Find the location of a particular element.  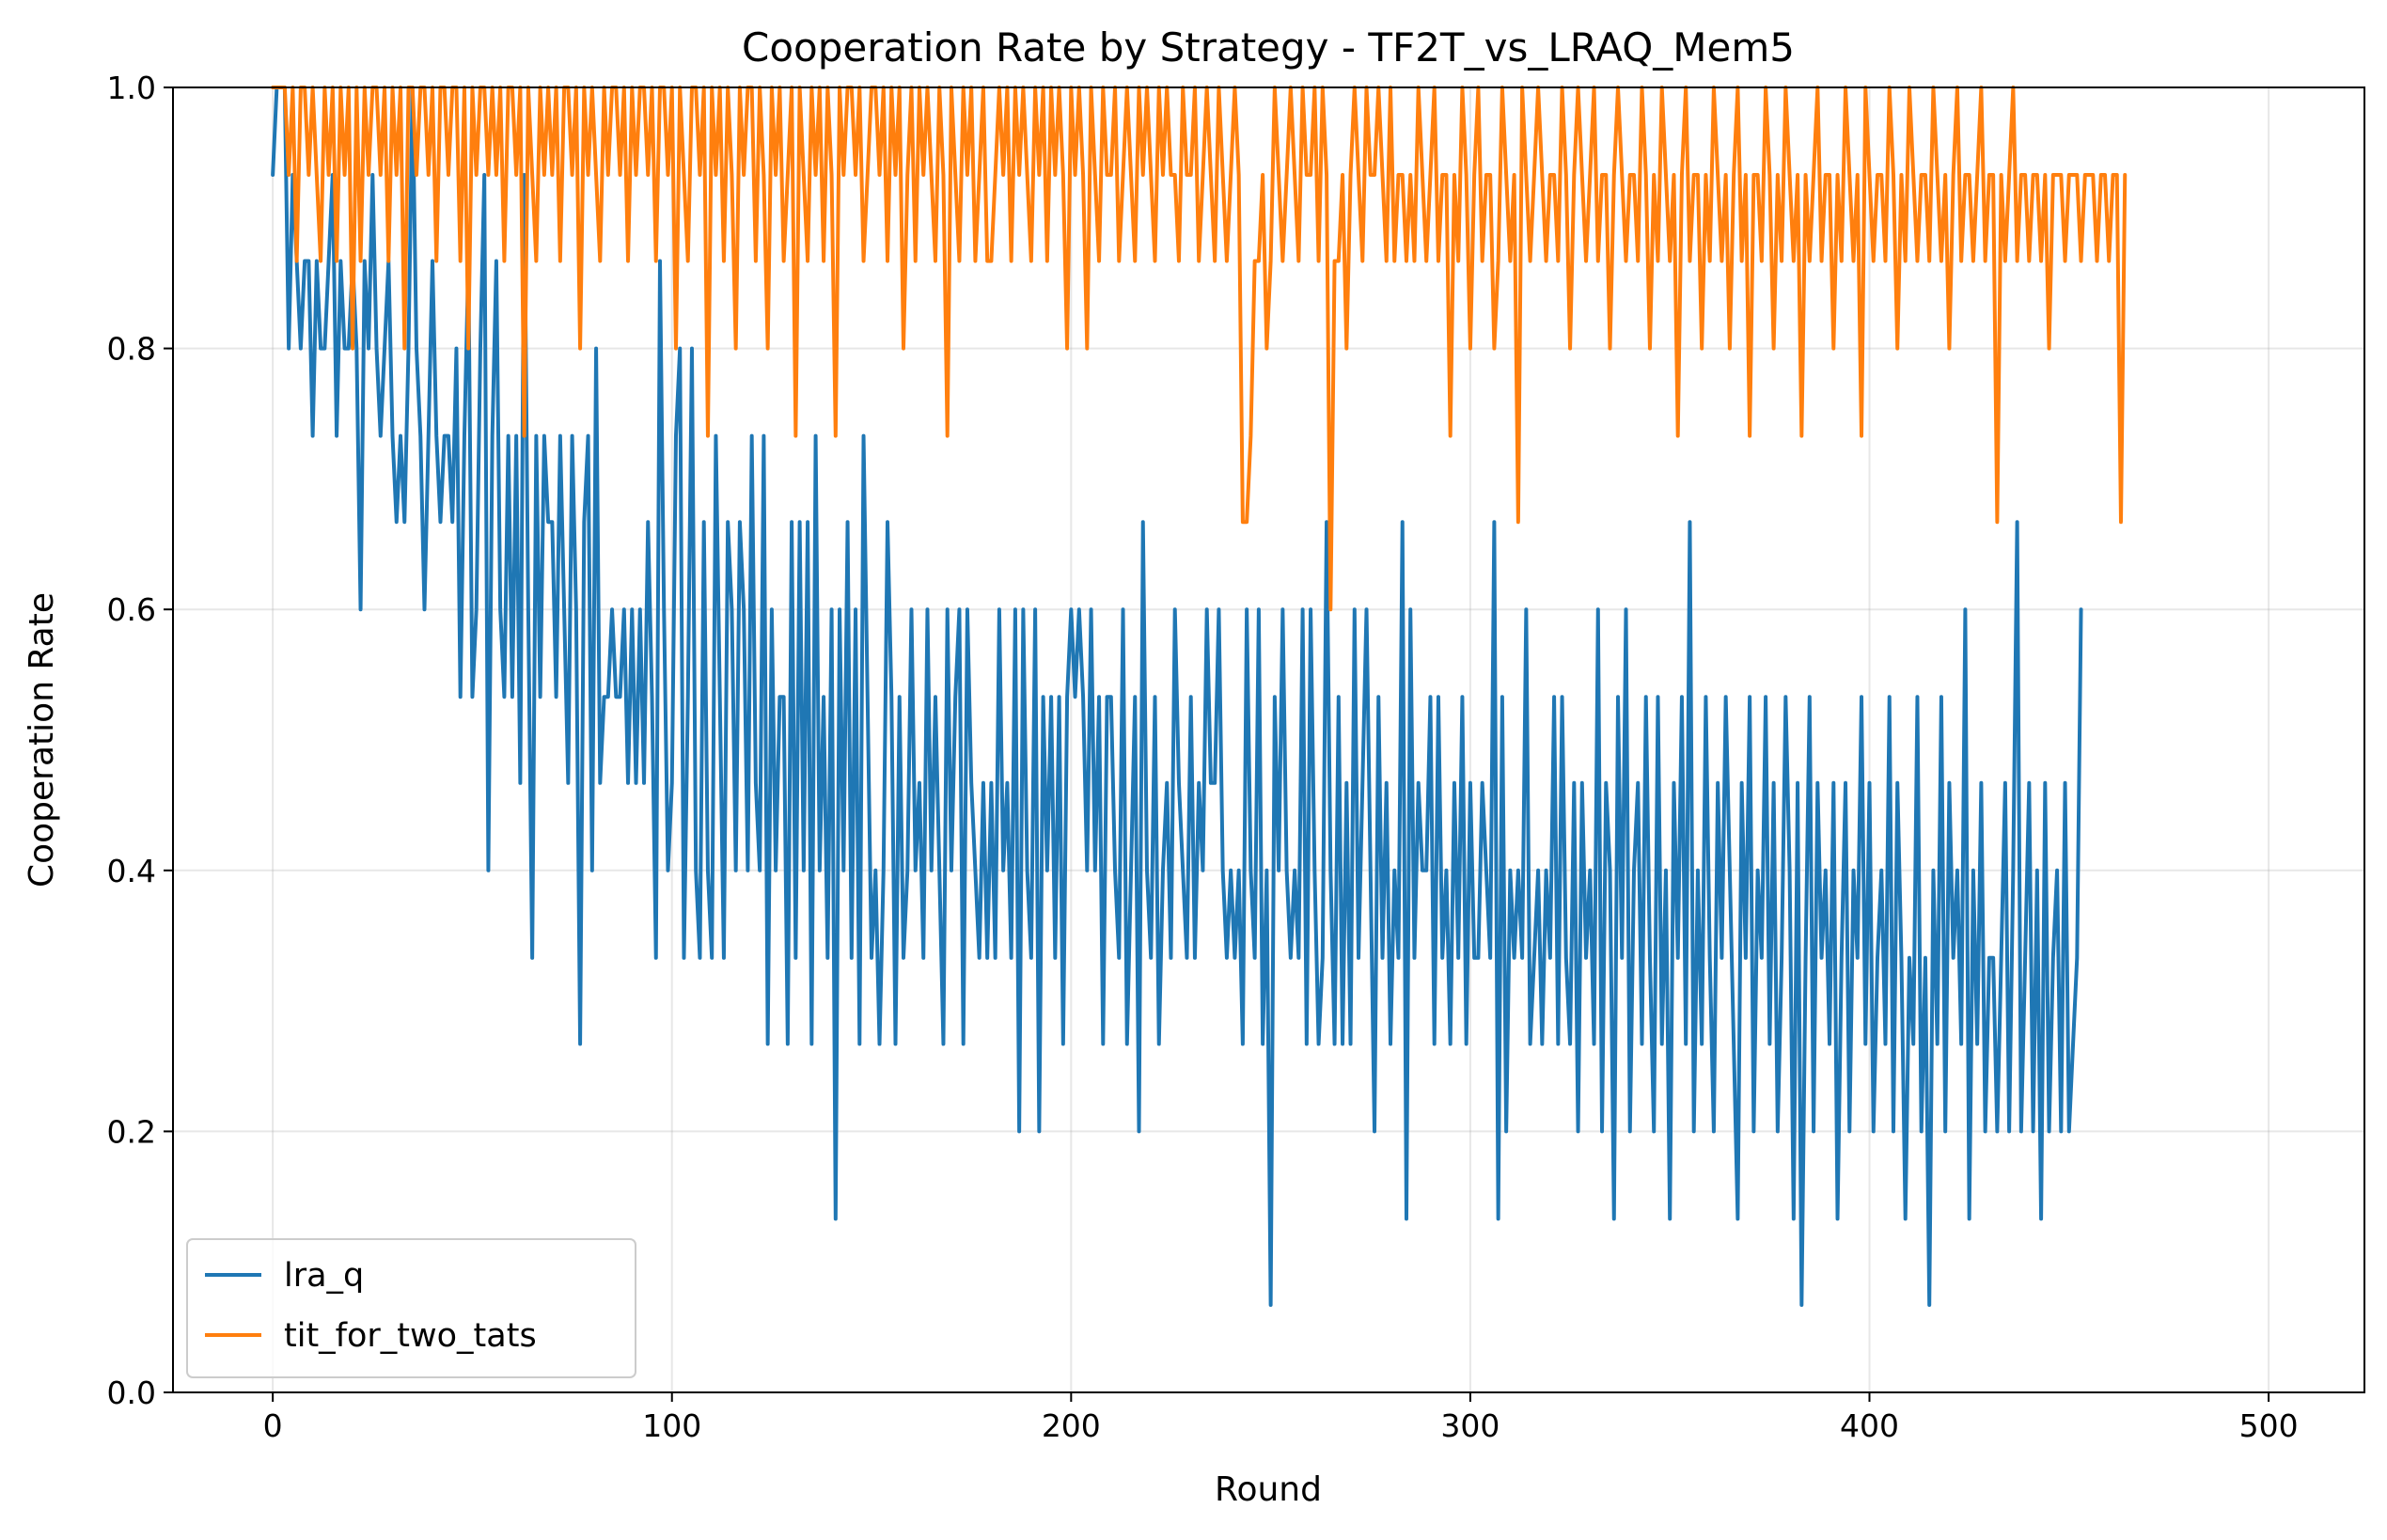

legend-label-lra-q: lra_q is located at coordinates (324, 1276).